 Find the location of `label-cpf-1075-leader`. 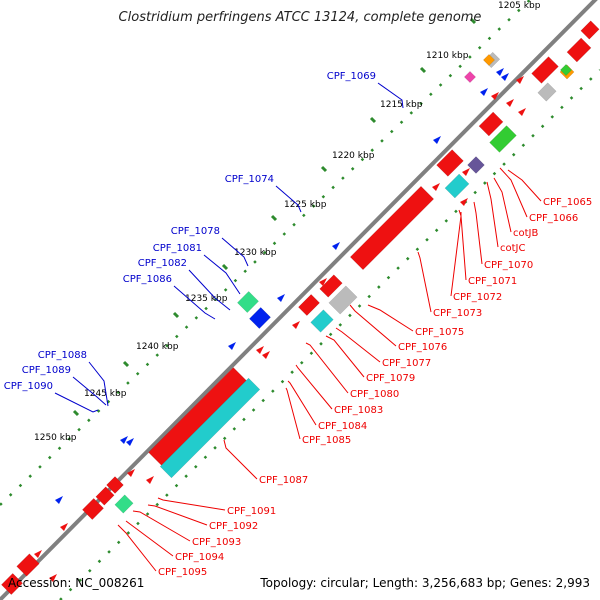

label-cpf-1075-leader is located at coordinates (390, 318).